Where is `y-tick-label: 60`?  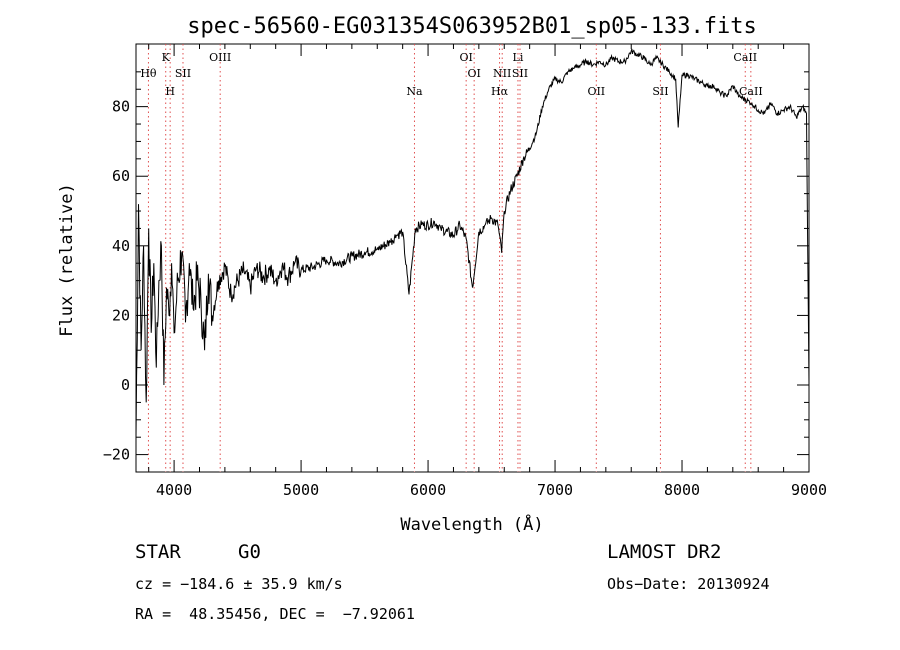
y-tick-label: 60 is located at coordinates (121, 176).